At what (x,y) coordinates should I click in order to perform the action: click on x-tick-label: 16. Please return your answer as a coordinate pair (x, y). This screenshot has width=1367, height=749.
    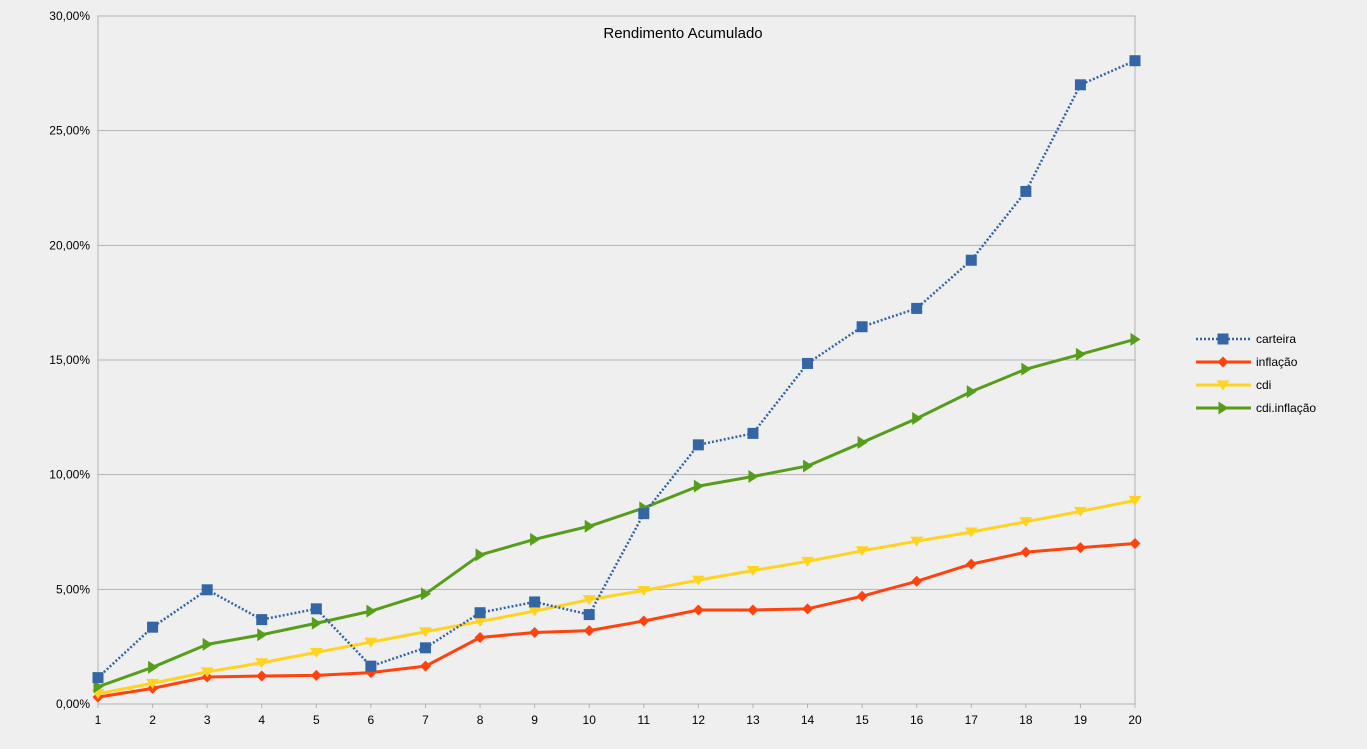
    Looking at the image, I should click on (917, 720).